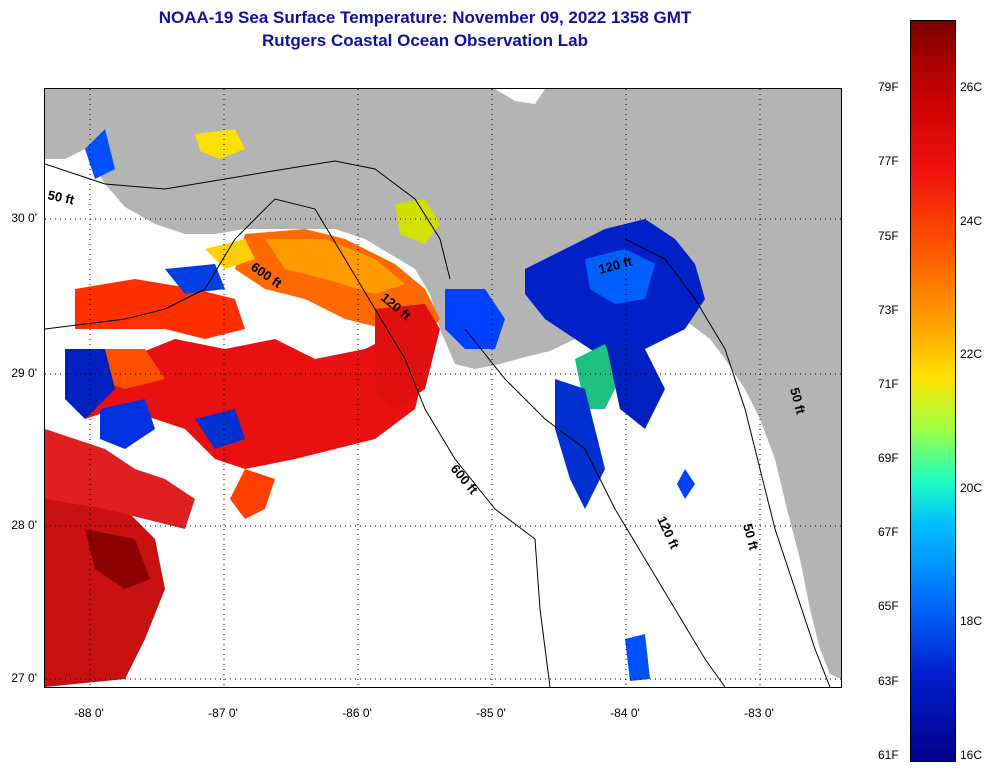  Describe the element at coordinates (888, 458) in the screenshot. I see `colorbar-f-label: 69F` at that location.